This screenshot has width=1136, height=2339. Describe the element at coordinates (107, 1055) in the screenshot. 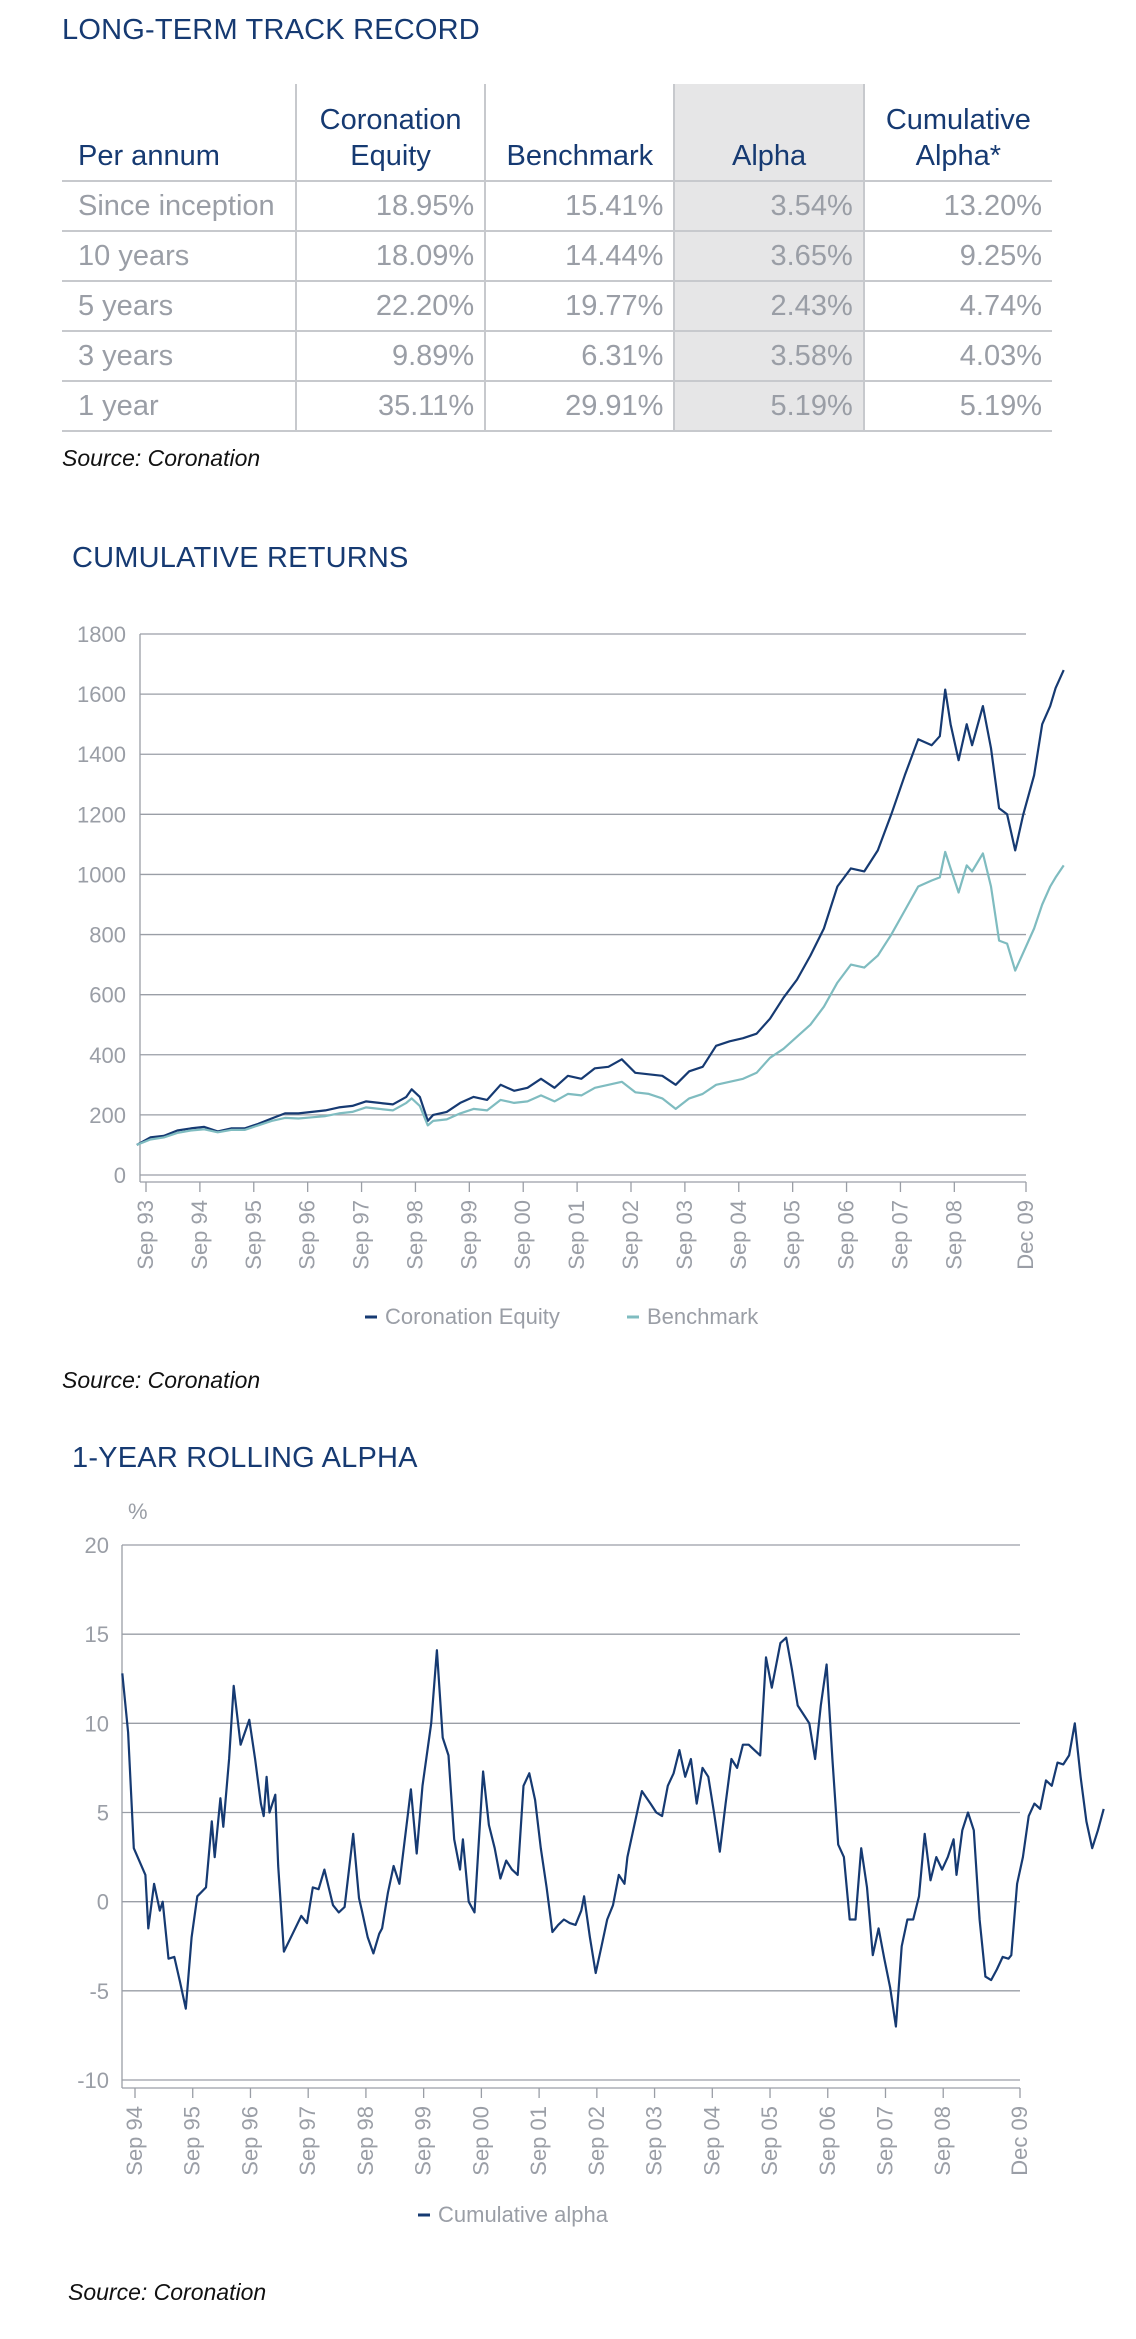

I see `y-tick-label: 400` at that location.